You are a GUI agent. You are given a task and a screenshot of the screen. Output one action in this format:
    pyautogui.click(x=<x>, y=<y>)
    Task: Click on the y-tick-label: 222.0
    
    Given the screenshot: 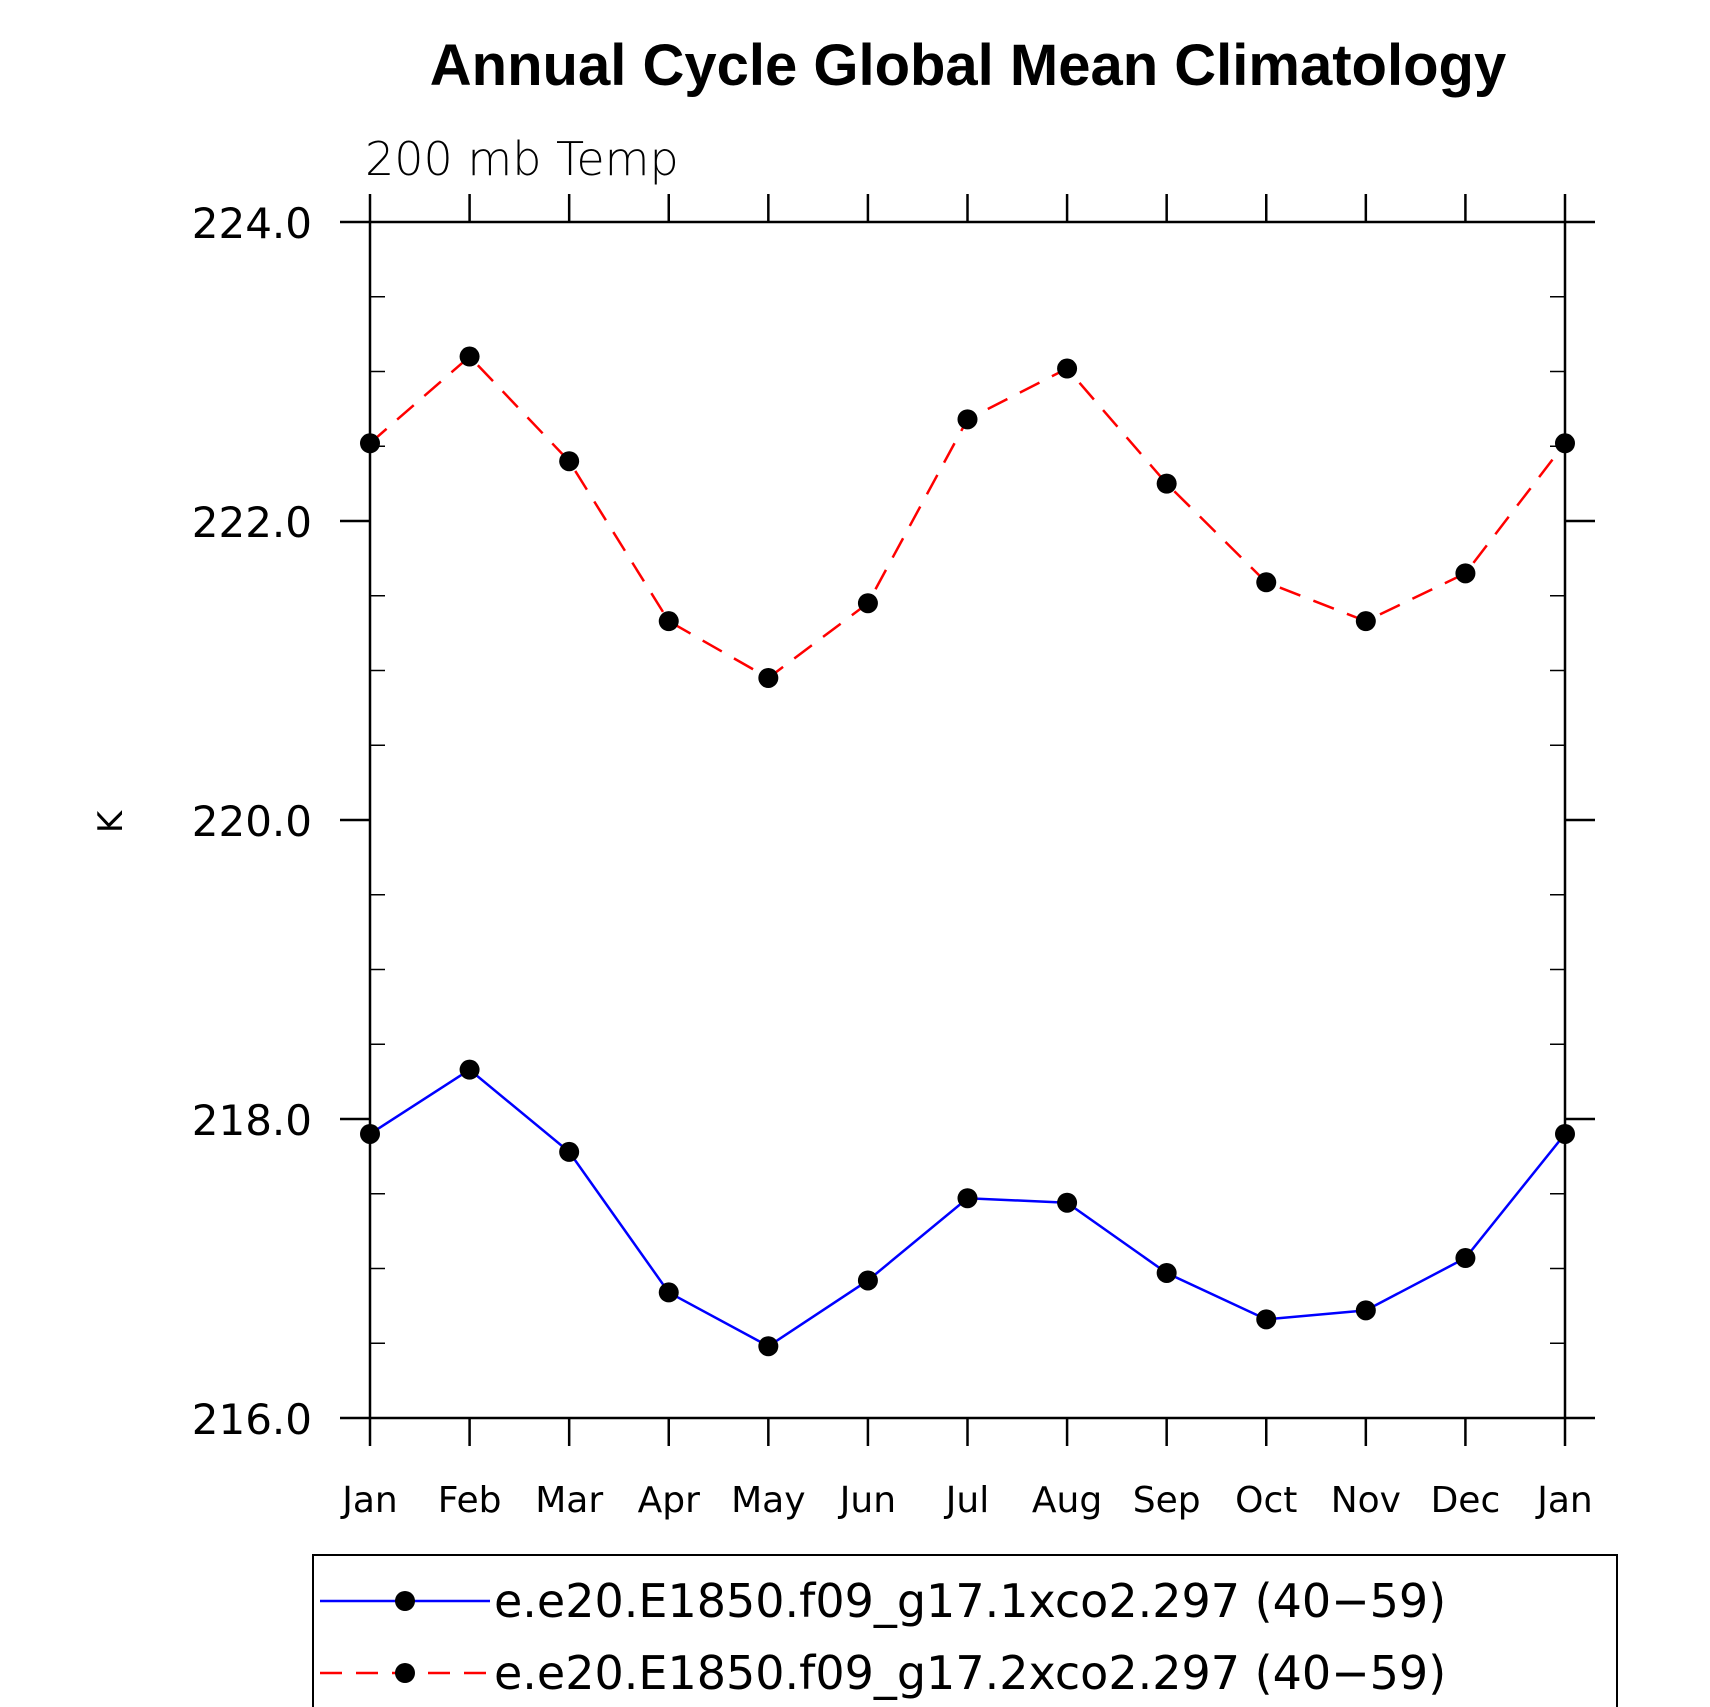 What is the action you would take?
    pyautogui.click(x=252, y=522)
    